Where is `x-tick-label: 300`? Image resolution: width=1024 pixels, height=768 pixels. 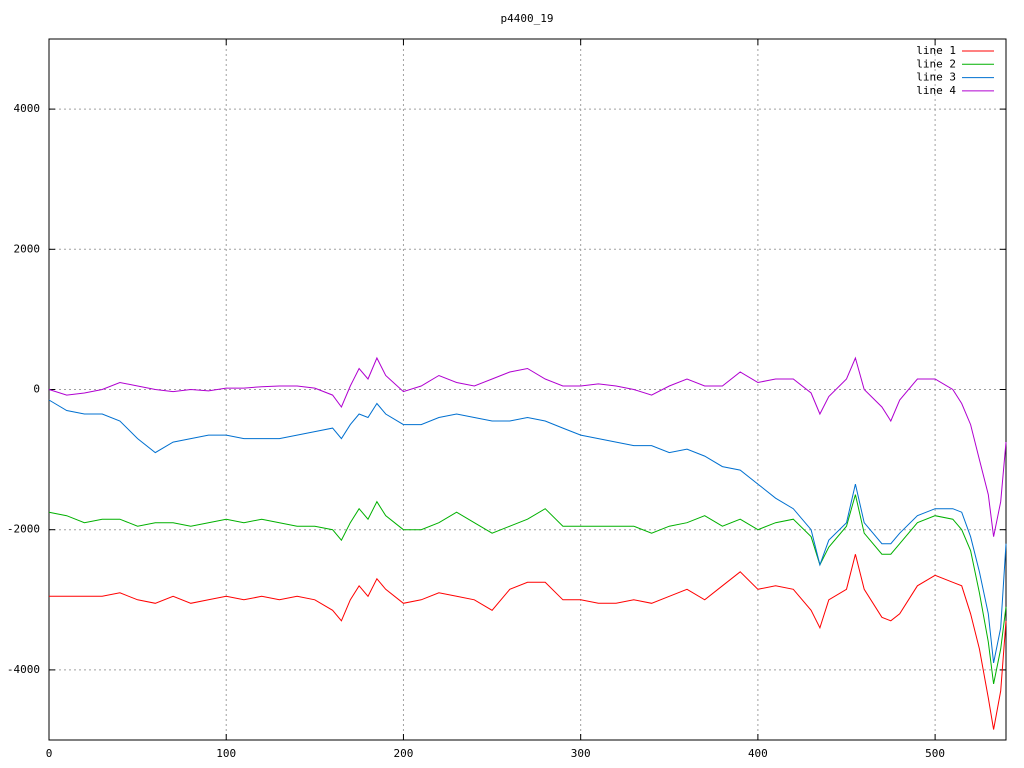
x-tick-label: 300 is located at coordinates (581, 753).